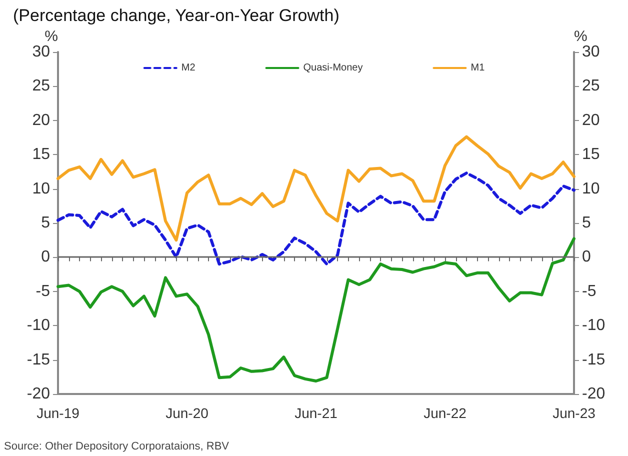 The height and width of the screenshot is (456, 628). What do you see at coordinates (591, 52) in the screenshot?
I see `y2-tick-label: 30` at bounding box center [591, 52].